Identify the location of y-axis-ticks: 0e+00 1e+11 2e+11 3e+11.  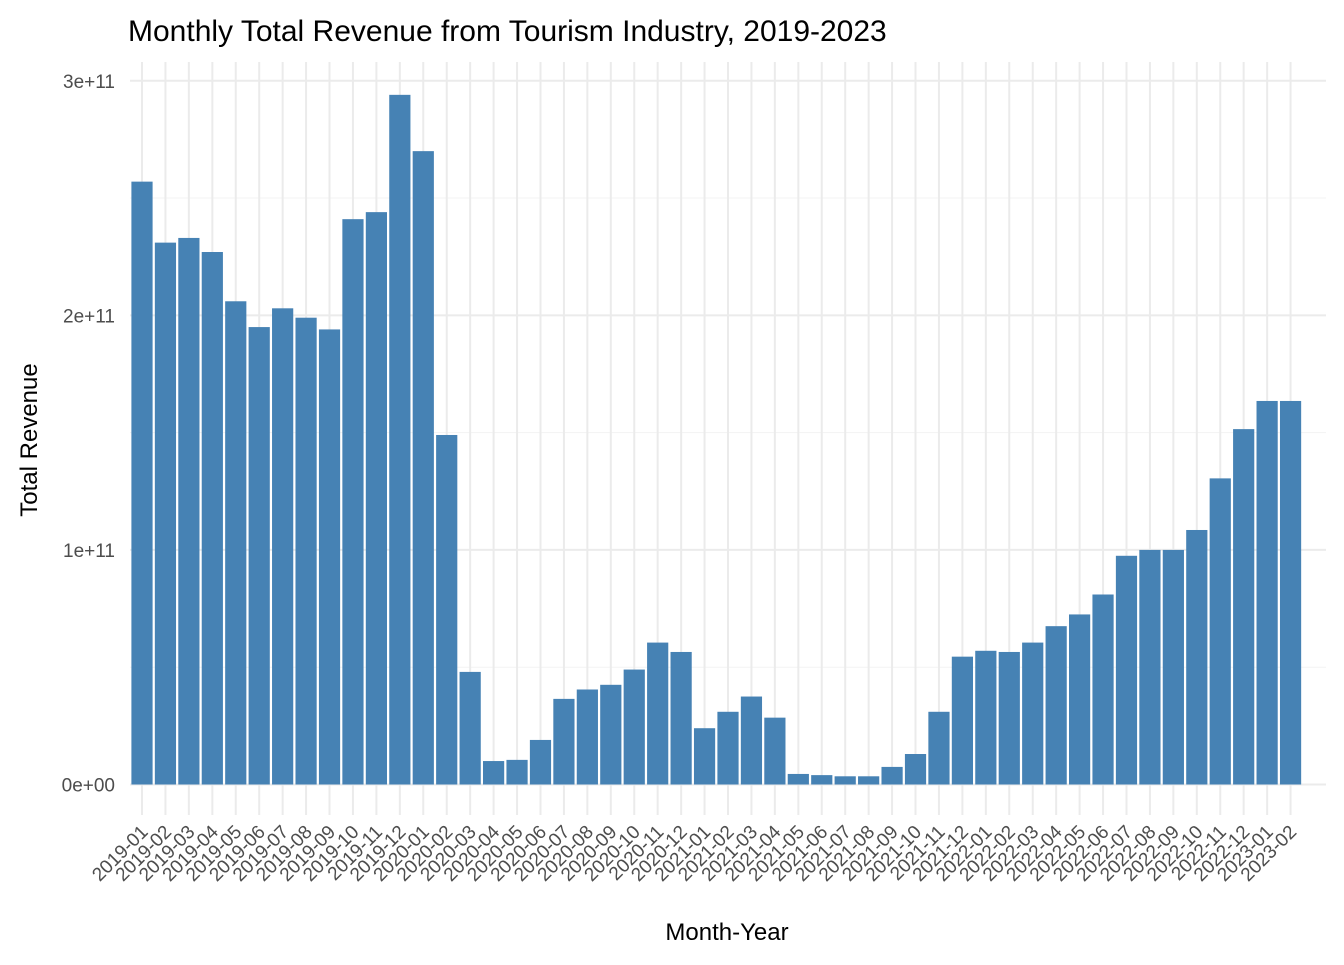
(88, 434).